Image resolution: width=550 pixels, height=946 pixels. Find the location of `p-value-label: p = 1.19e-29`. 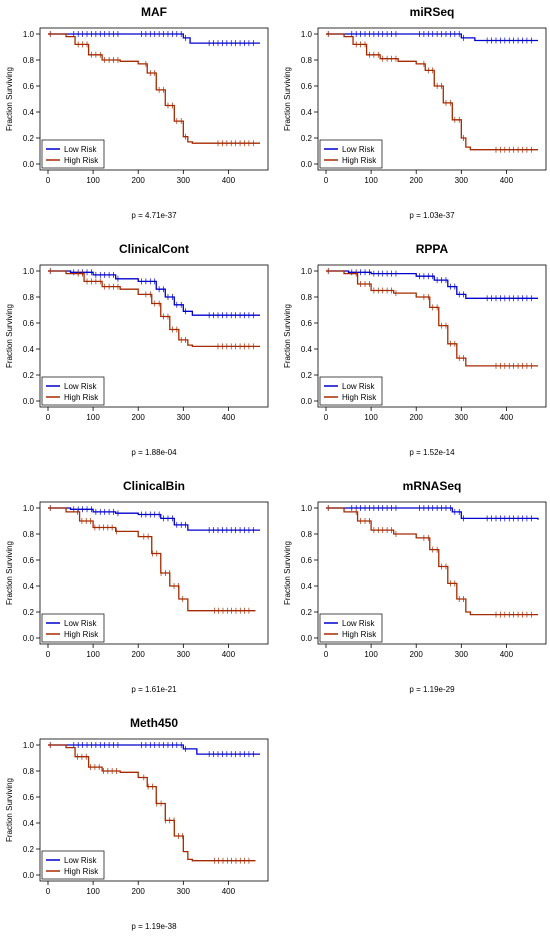

p-value-label: p = 1.19e-29 is located at coordinates (432, 689).